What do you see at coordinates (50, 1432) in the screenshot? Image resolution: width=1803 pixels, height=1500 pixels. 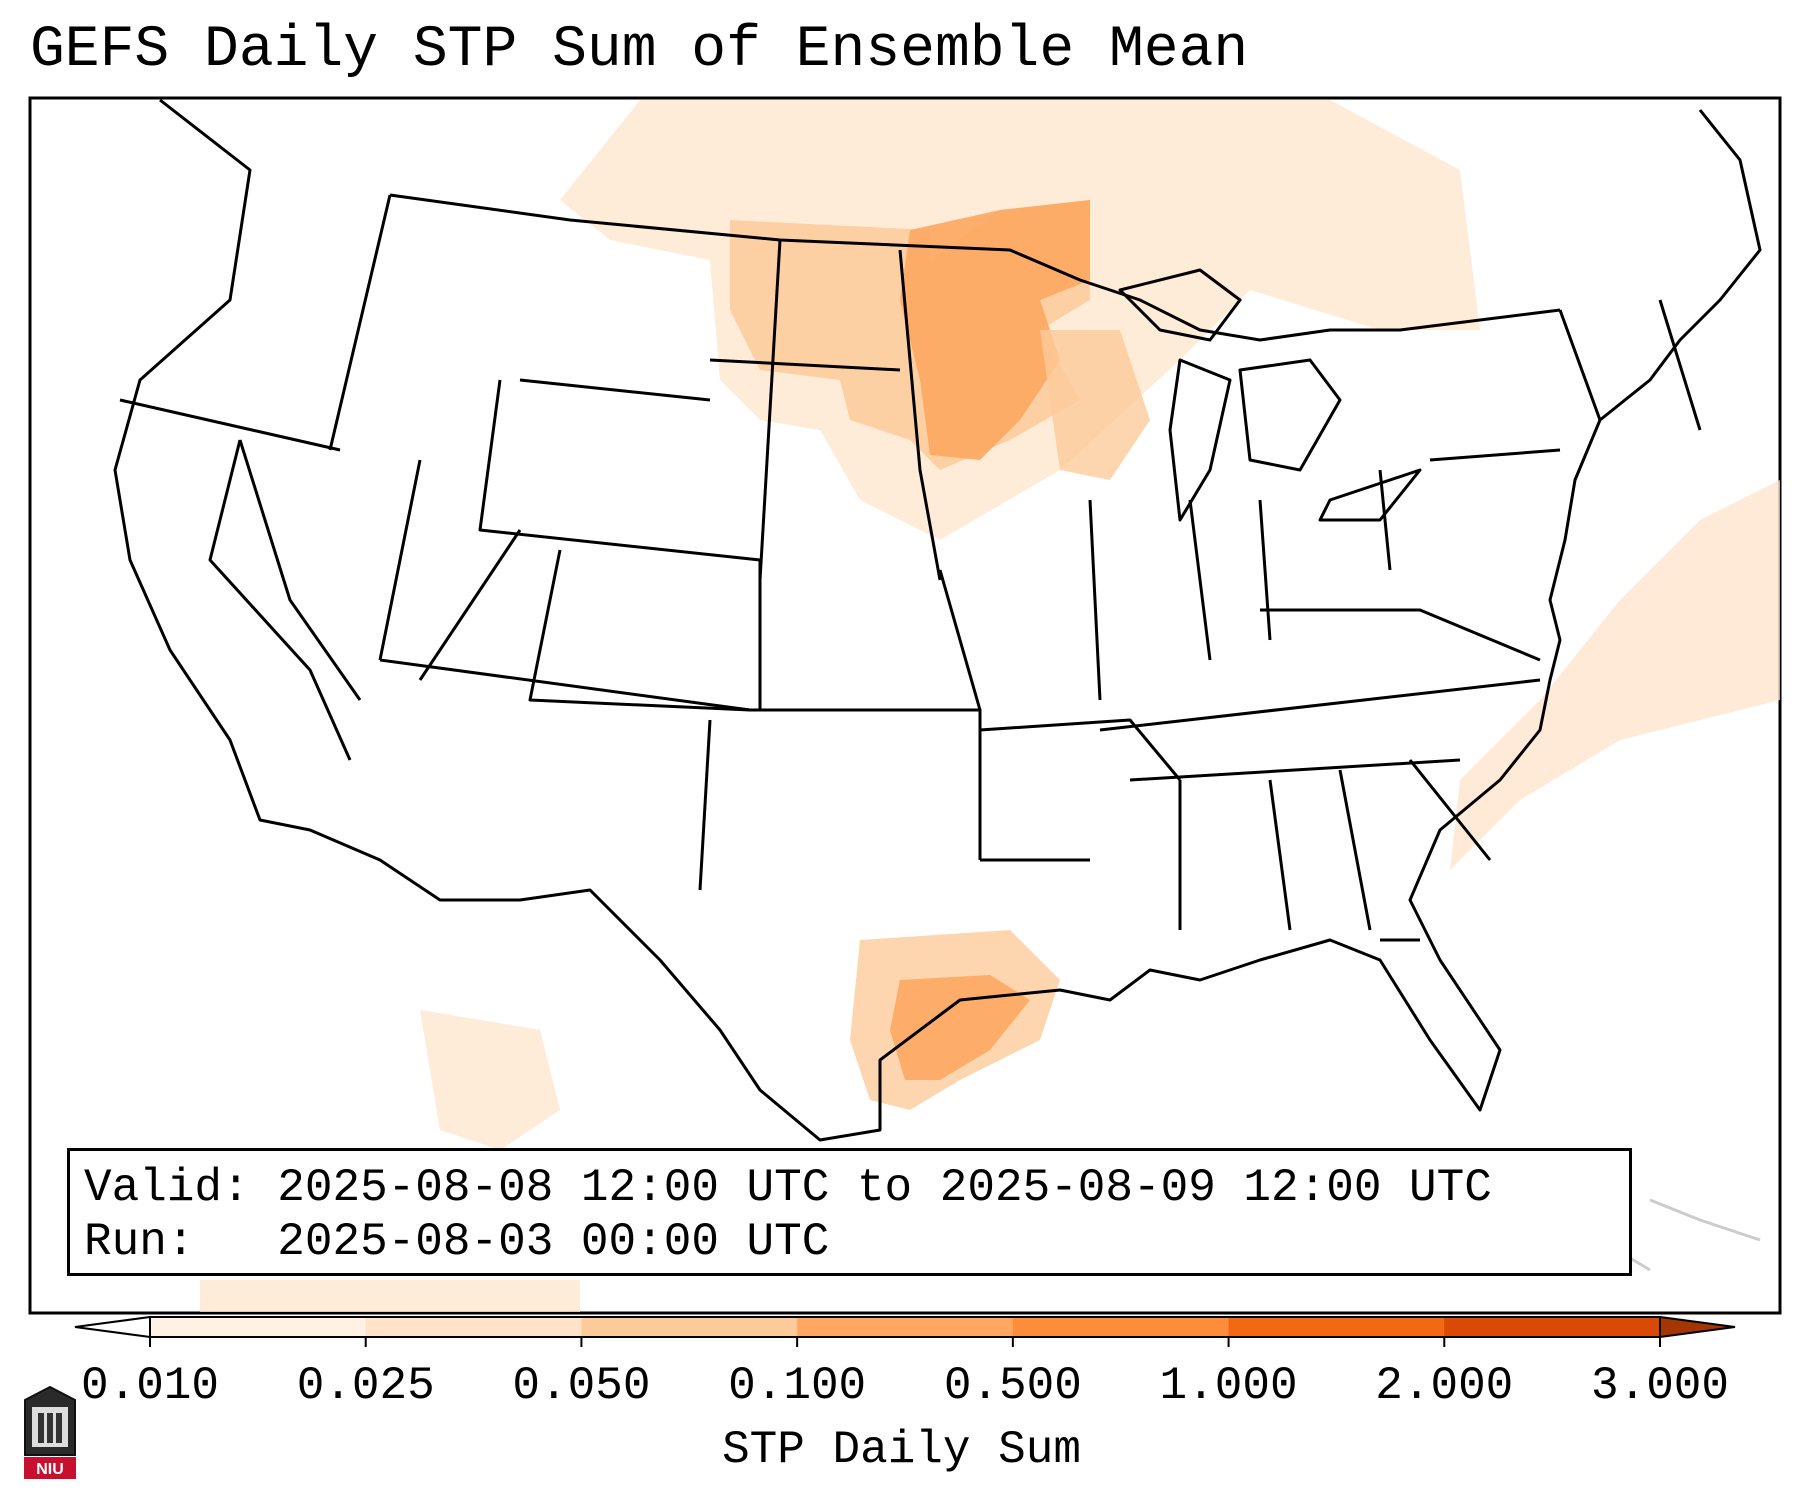 I see `niu-logo-icon: NIU` at bounding box center [50, 1432].